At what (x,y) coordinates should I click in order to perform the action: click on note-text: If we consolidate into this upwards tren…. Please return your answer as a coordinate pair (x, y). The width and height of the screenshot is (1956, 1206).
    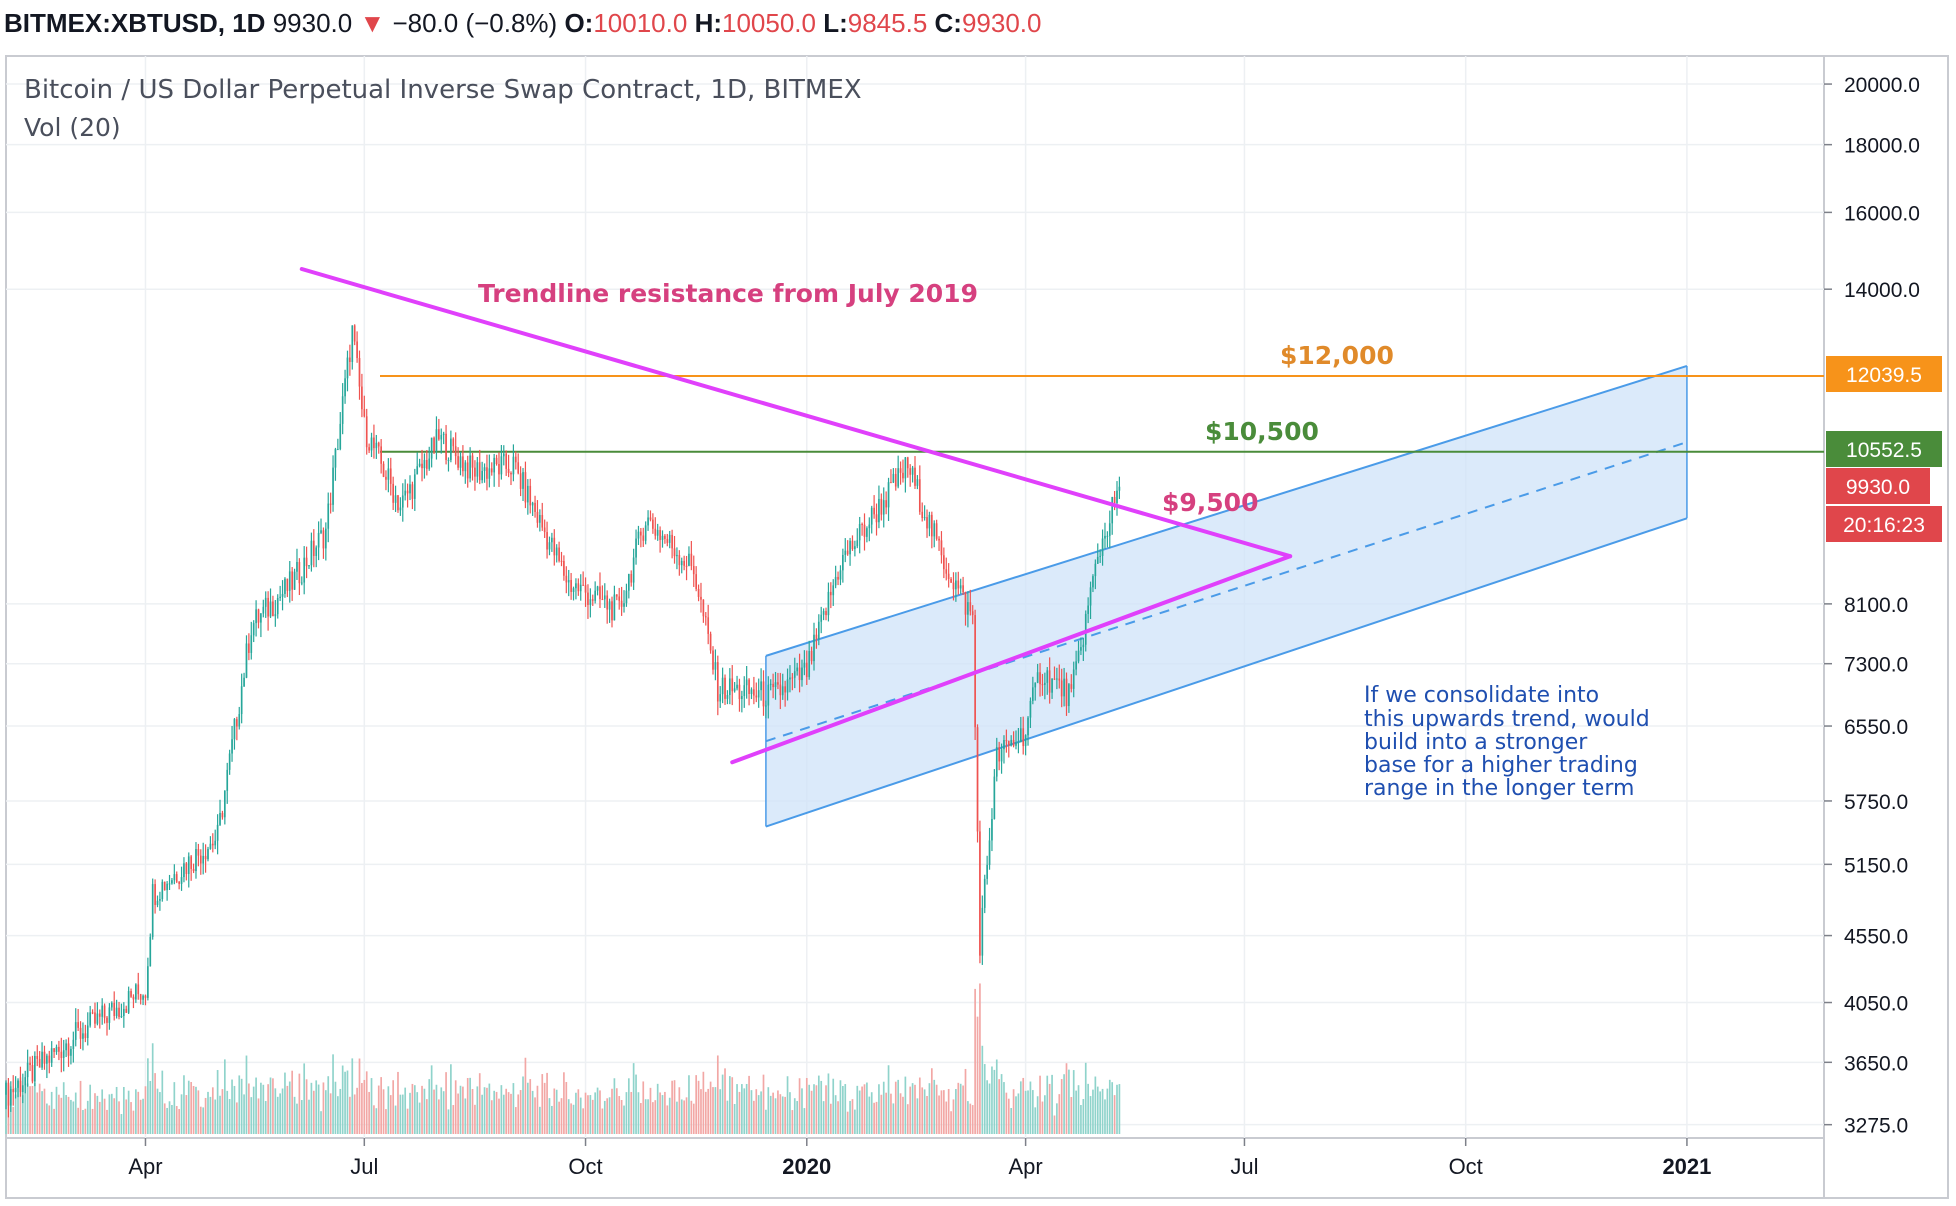
    Looking at the image, I should click on (1507, 742).